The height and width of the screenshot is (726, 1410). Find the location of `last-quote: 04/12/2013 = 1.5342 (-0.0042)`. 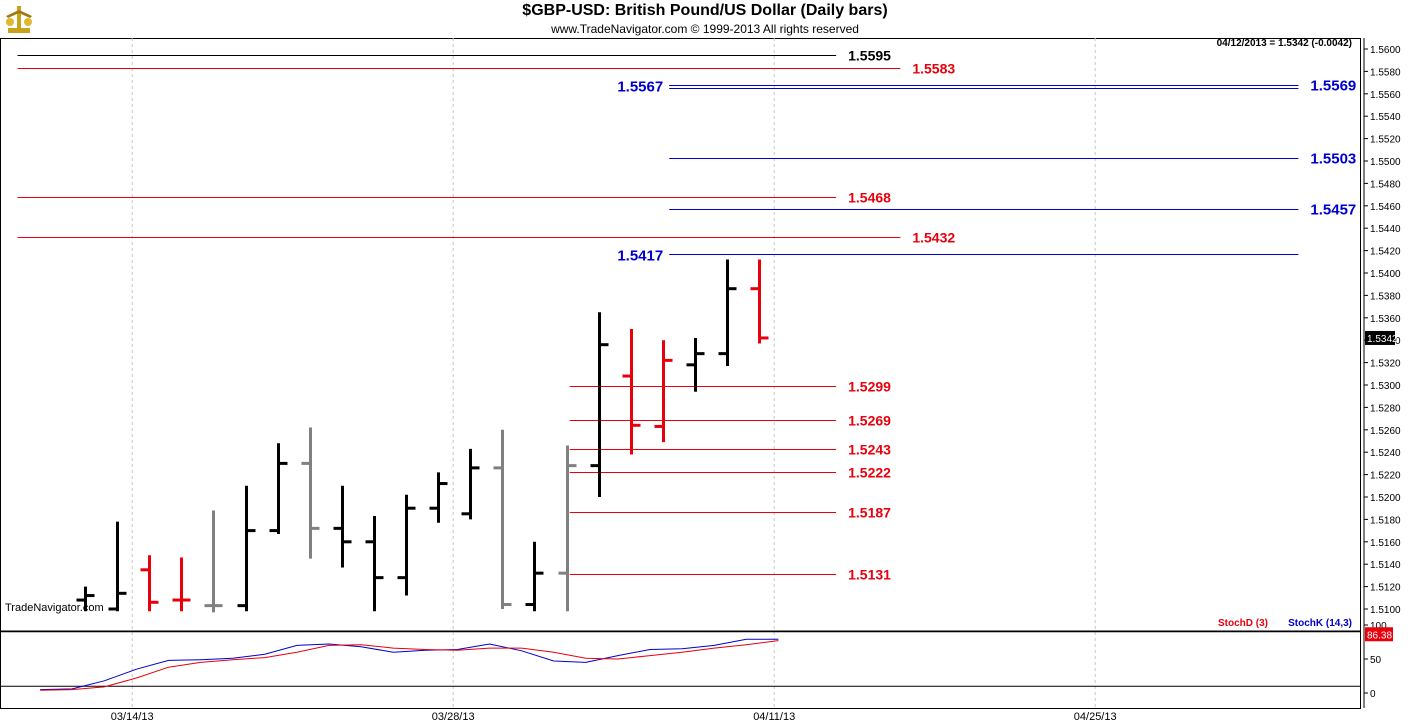

last-quote: 04/12/2013 = 1.5342 (-0.0042) is located at coordinates (1284, 43).